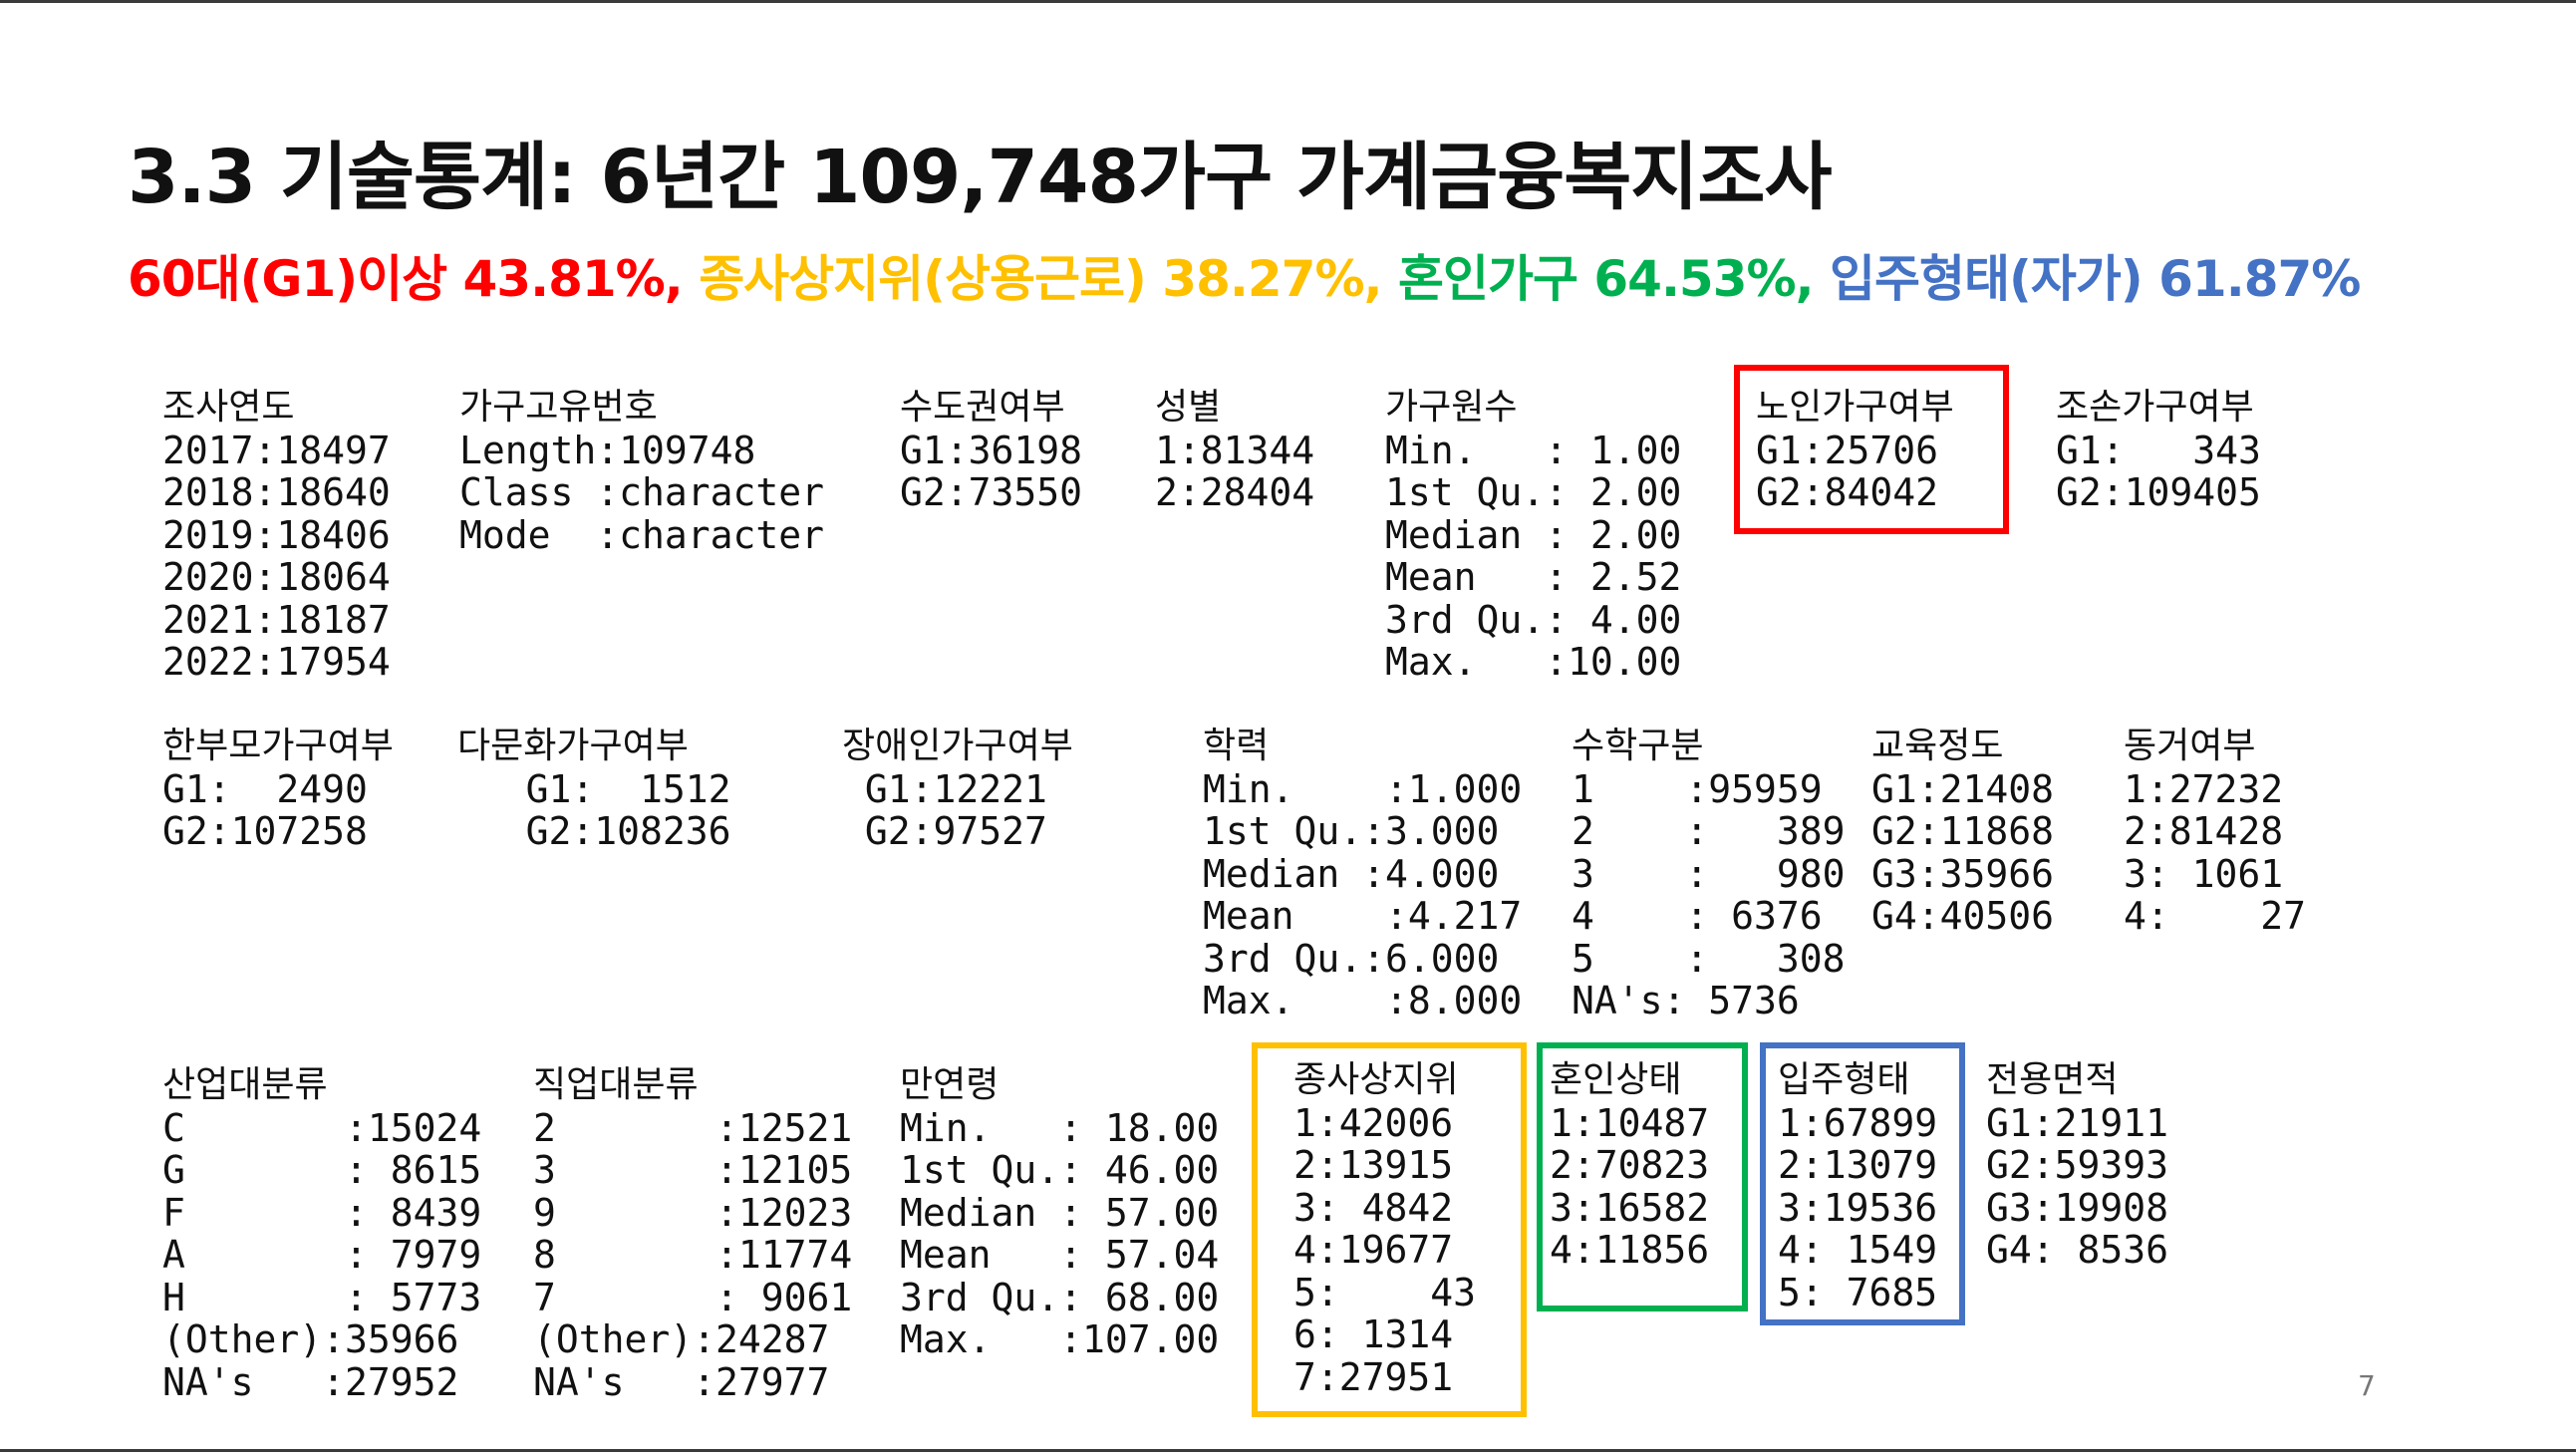  Describe the element at coordinates (957, 746) in the screenshot. I see `stat-block-header: 장애인가구여부` at that location.